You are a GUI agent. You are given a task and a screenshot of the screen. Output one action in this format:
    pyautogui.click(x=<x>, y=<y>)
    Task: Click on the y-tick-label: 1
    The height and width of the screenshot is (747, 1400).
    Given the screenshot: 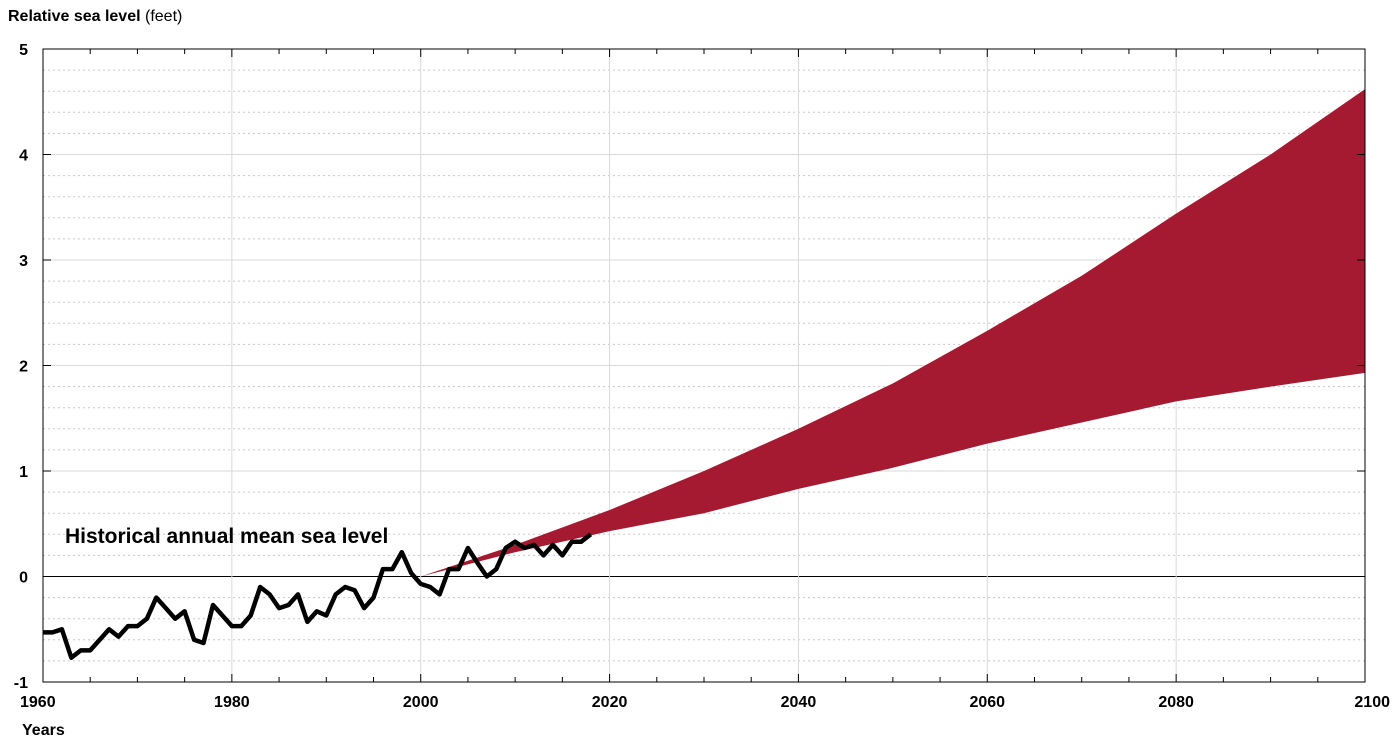 What is the action you would take?
    pyautogui.click(x=23, y=472)
    